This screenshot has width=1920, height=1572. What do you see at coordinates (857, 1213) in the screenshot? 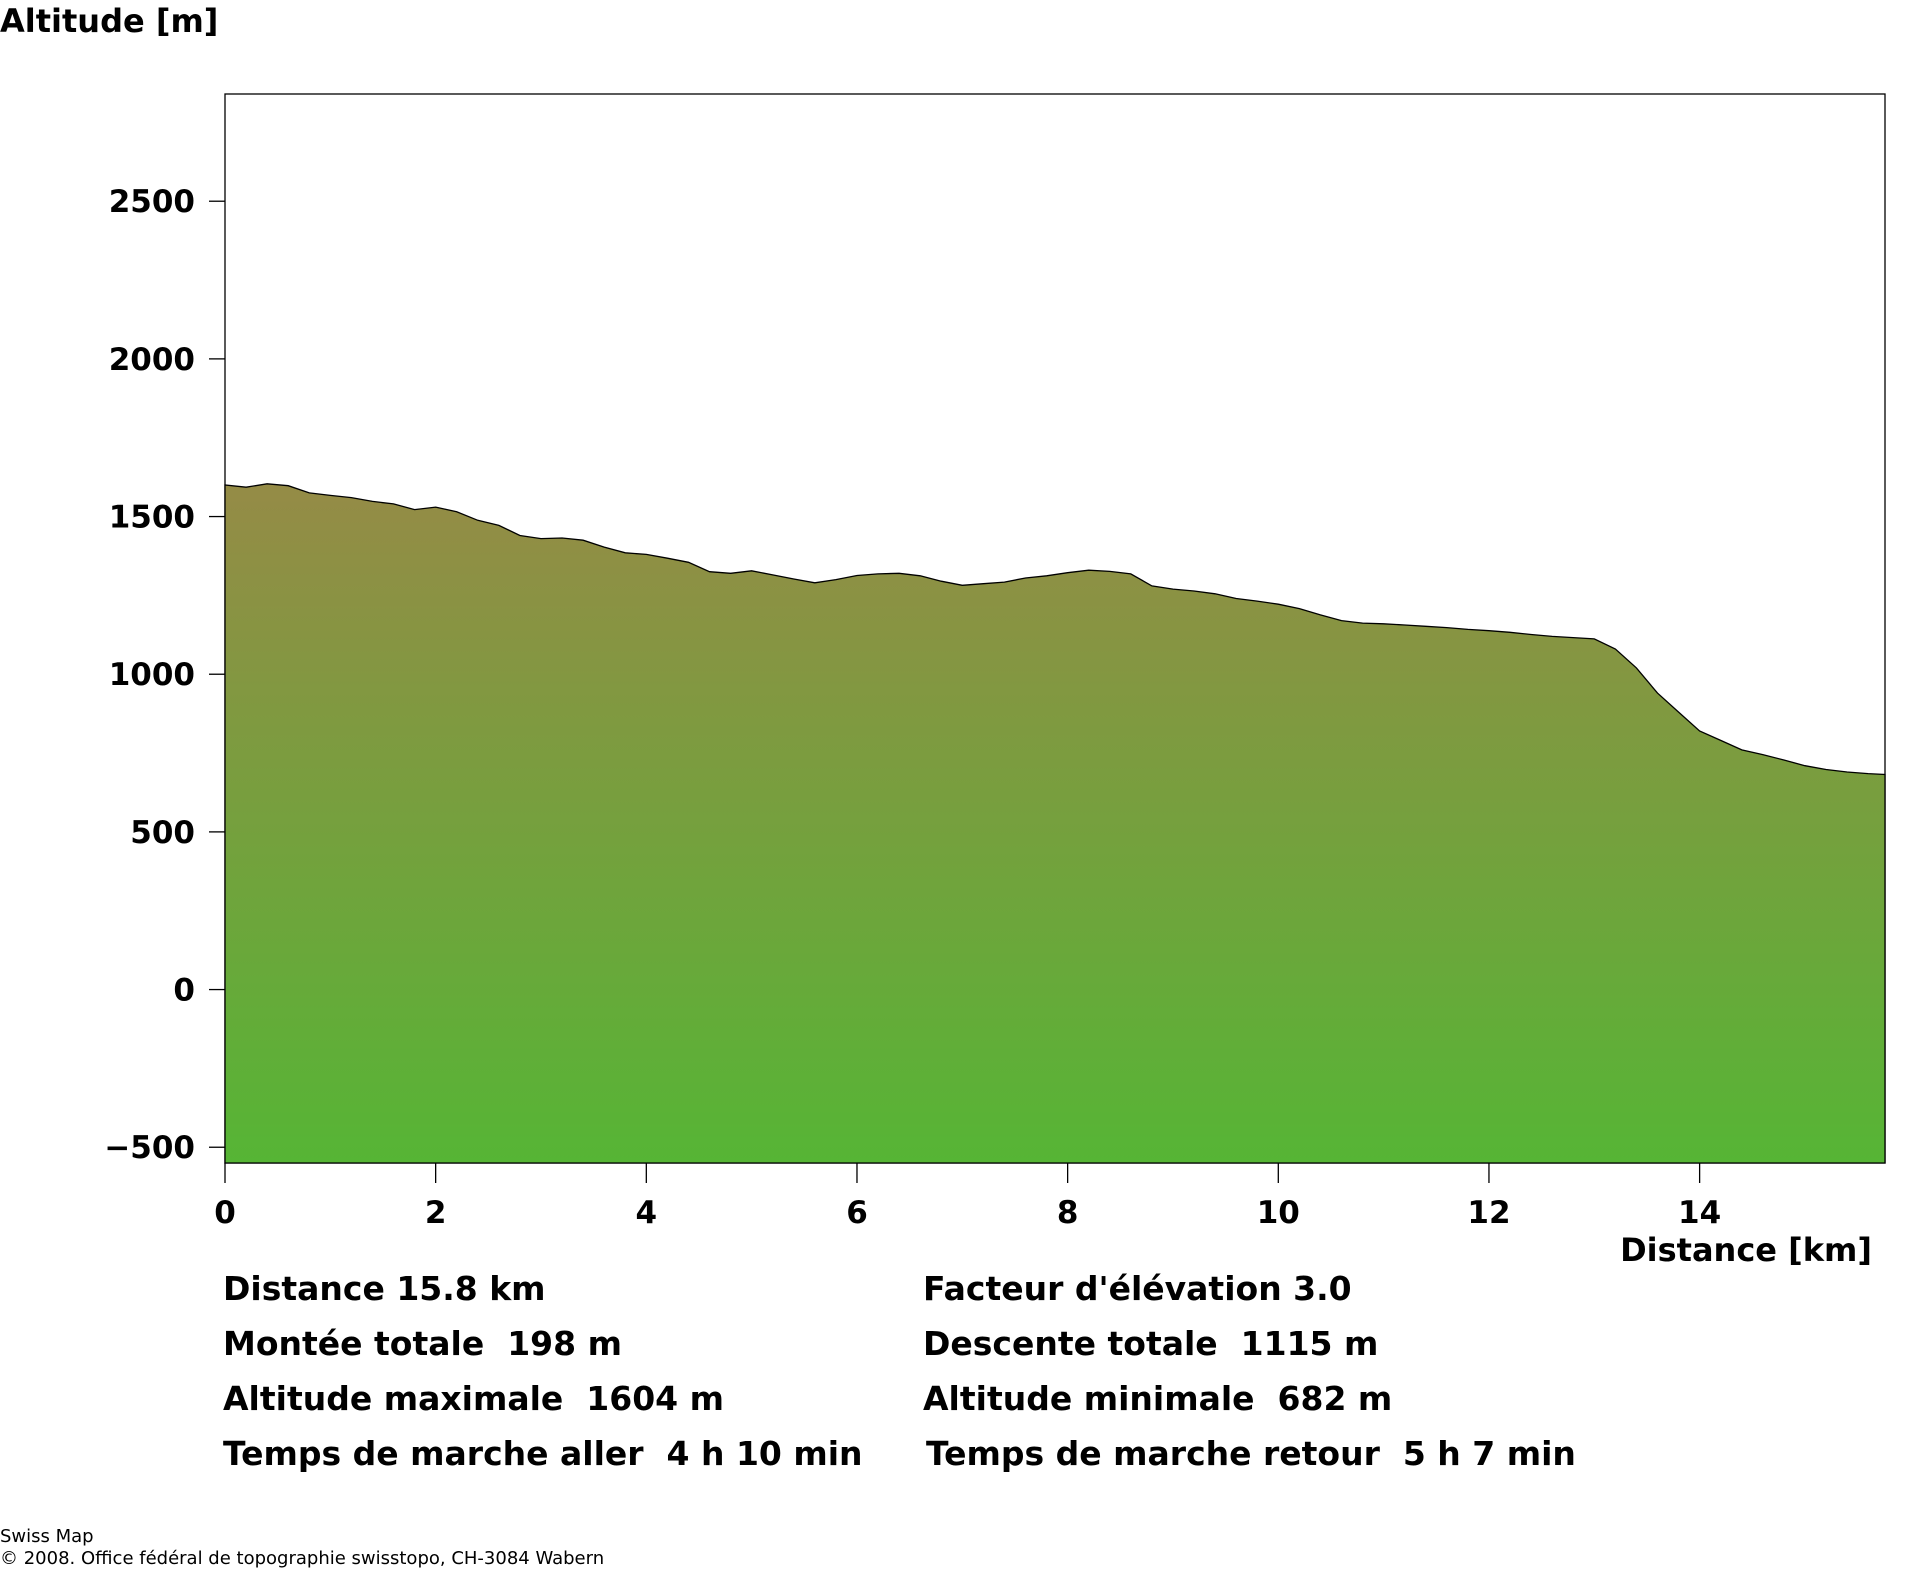
I see `x-tick-label: 6` at bounding box center [857, 1213].